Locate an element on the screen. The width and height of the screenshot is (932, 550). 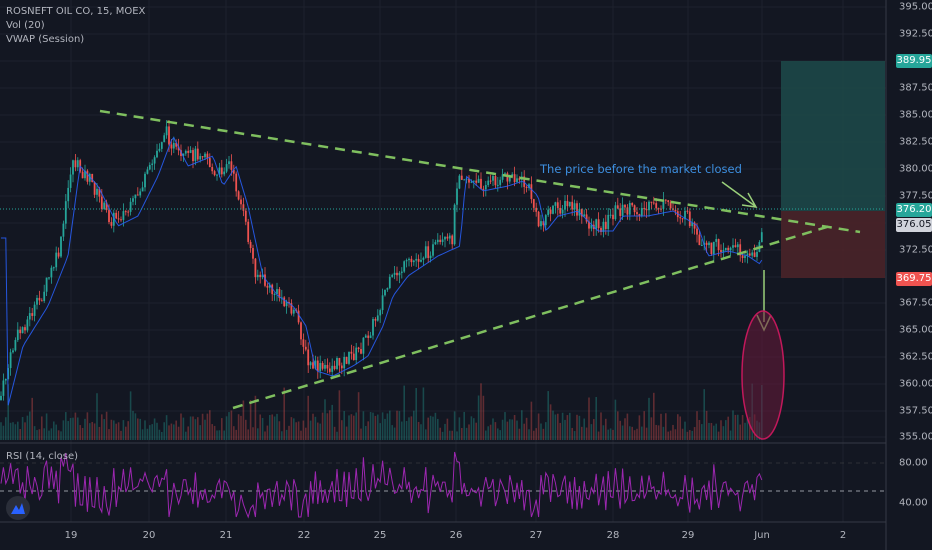
rsi-line is located at coordinates (381, 485).